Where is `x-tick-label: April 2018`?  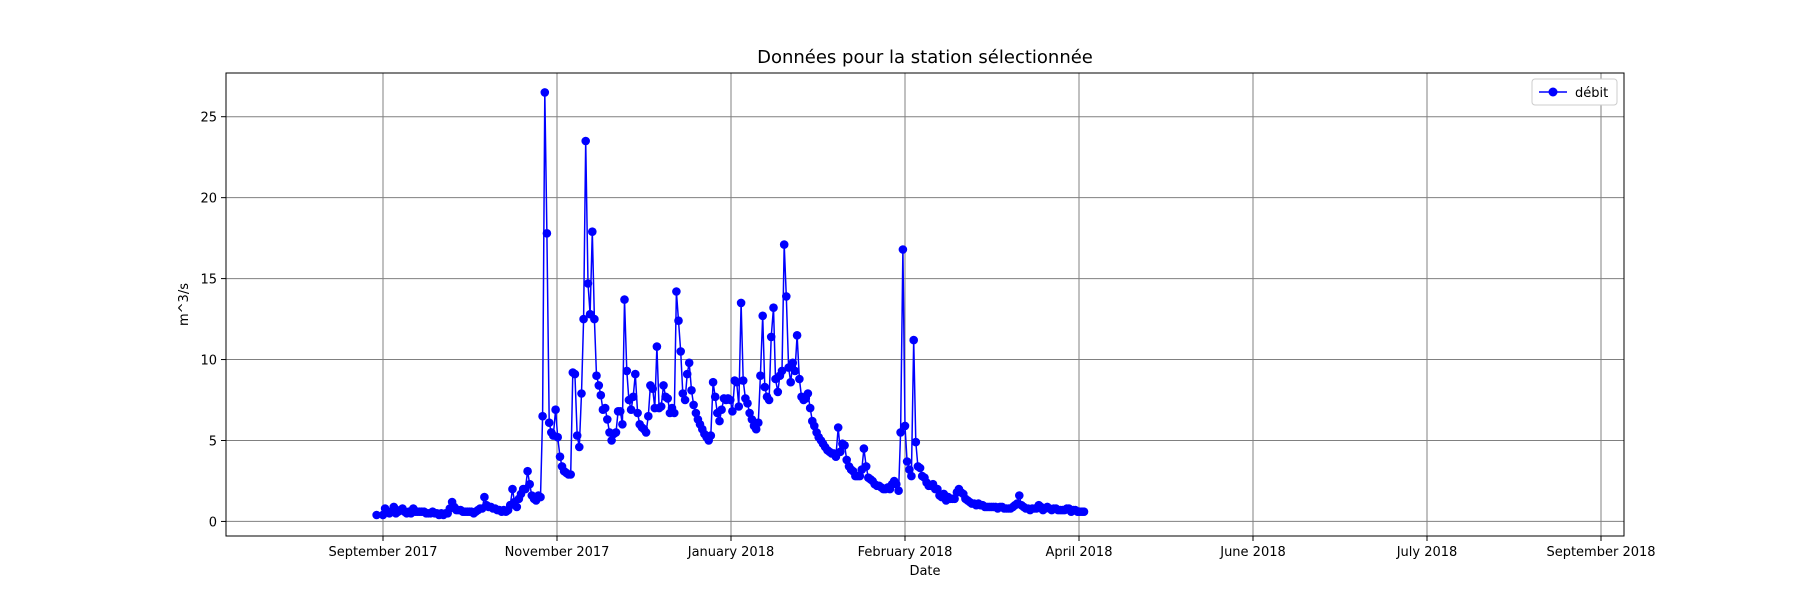 x-tick-label: April 2018 is located at coordinates (1079, 552).